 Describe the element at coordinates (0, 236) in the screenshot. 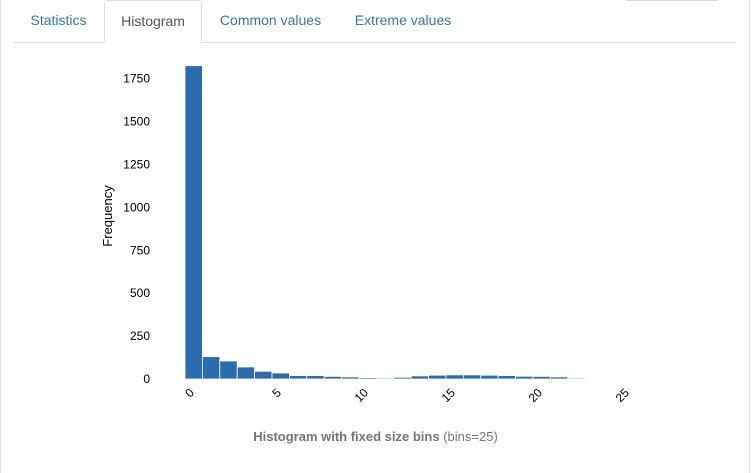

I see `panel-left-border` at that location.